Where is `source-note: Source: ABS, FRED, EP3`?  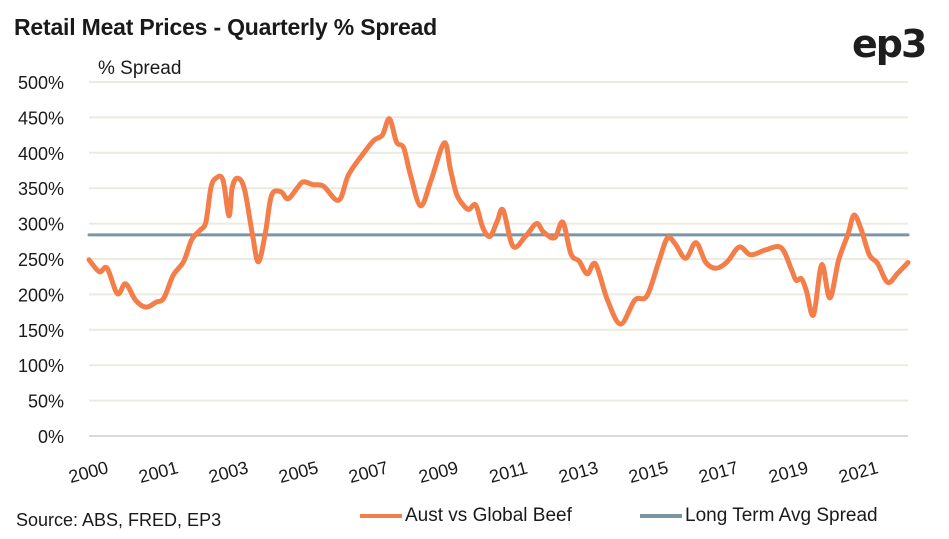
source-note: Source: ABS, FRED, EP3 is located at coordinates (119, 520).